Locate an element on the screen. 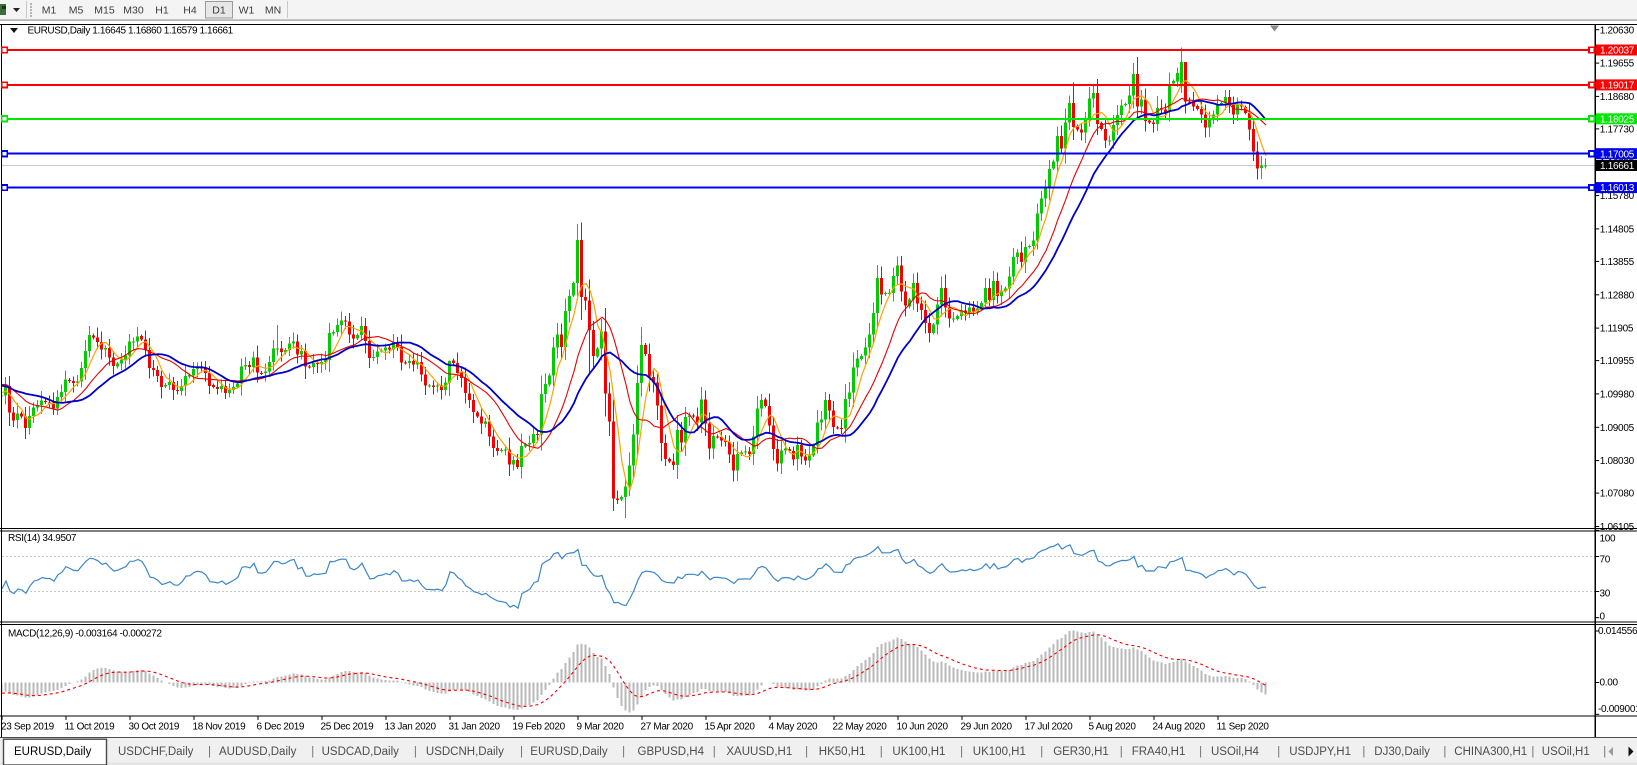 Image resolution: width=1637 pixels, height=765 pixels. svg-text: USDJPY,H1 is located at coordinates (1320, 752).